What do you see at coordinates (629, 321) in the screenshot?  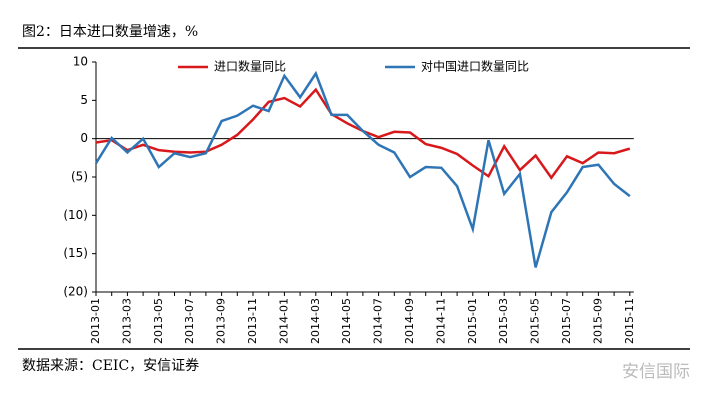 I see `x-tick-label: 2015-11` at bounding box center [629, 321].